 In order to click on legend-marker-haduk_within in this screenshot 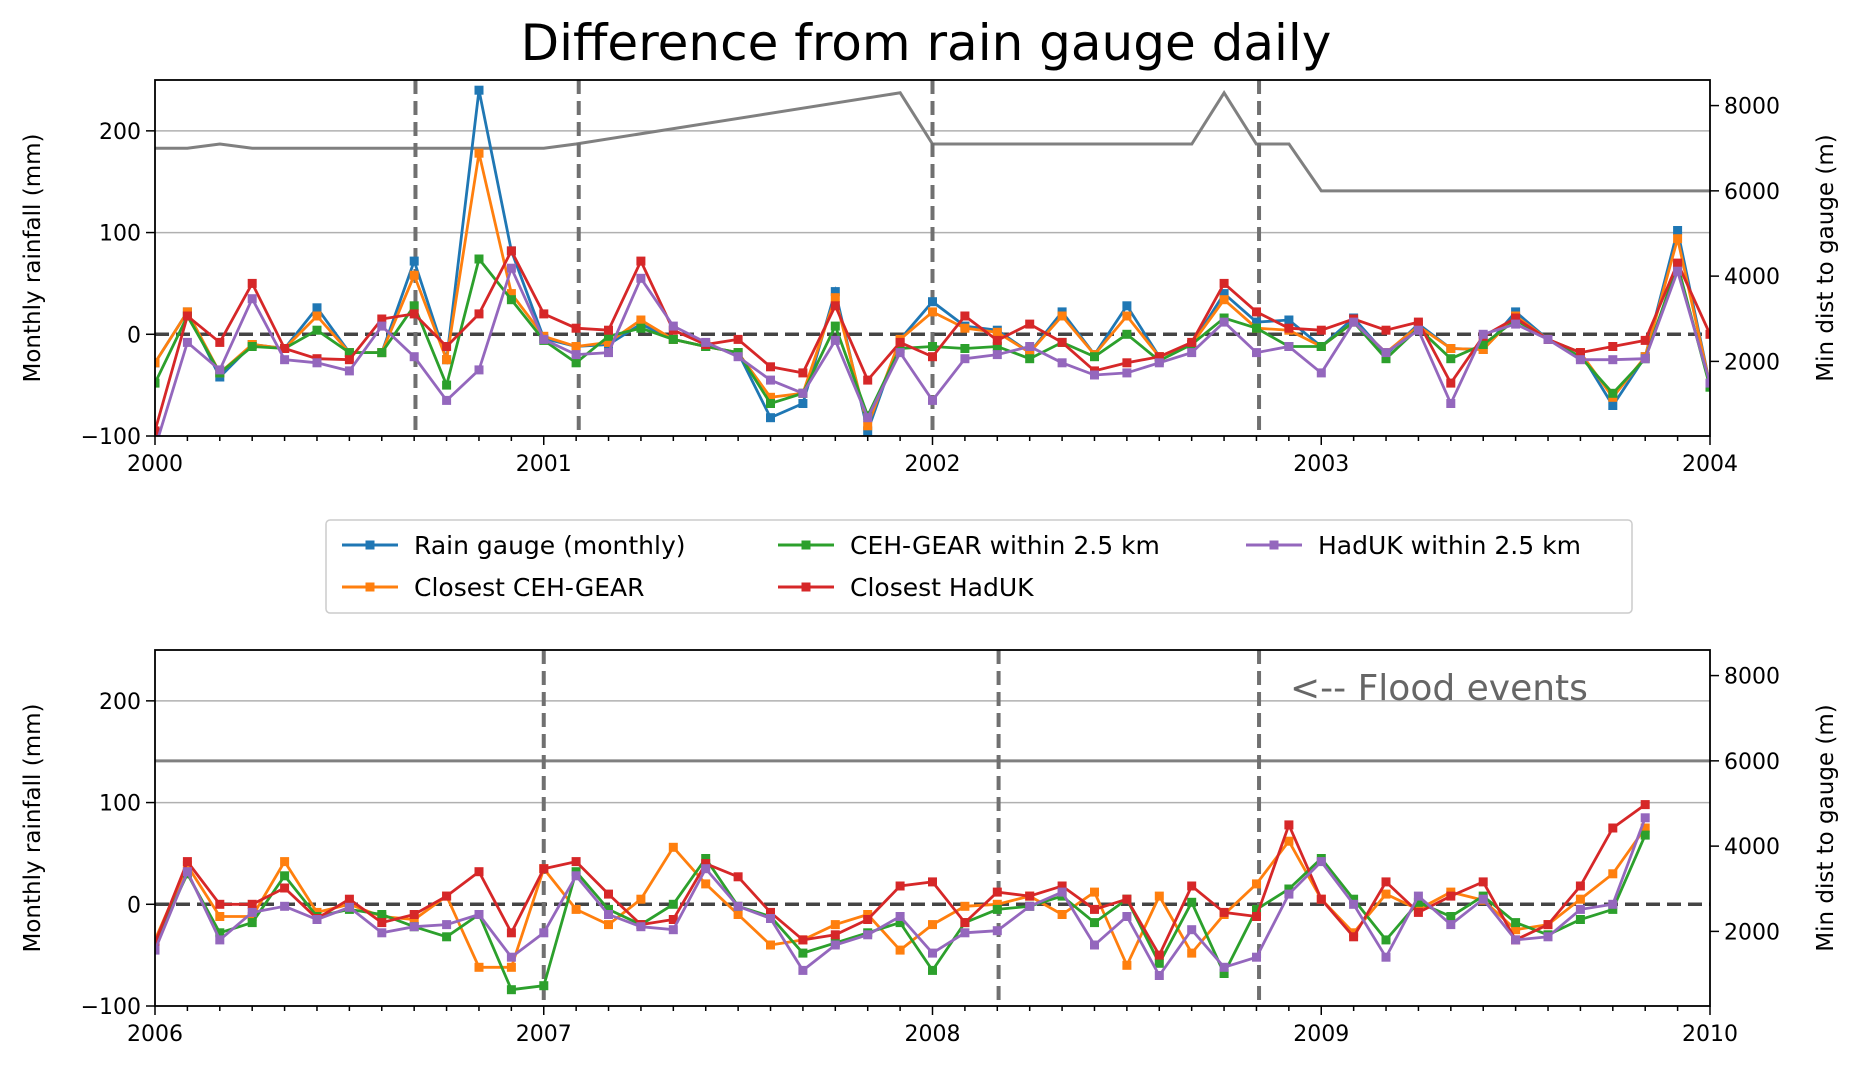, I will do `click(1274, 545)`.